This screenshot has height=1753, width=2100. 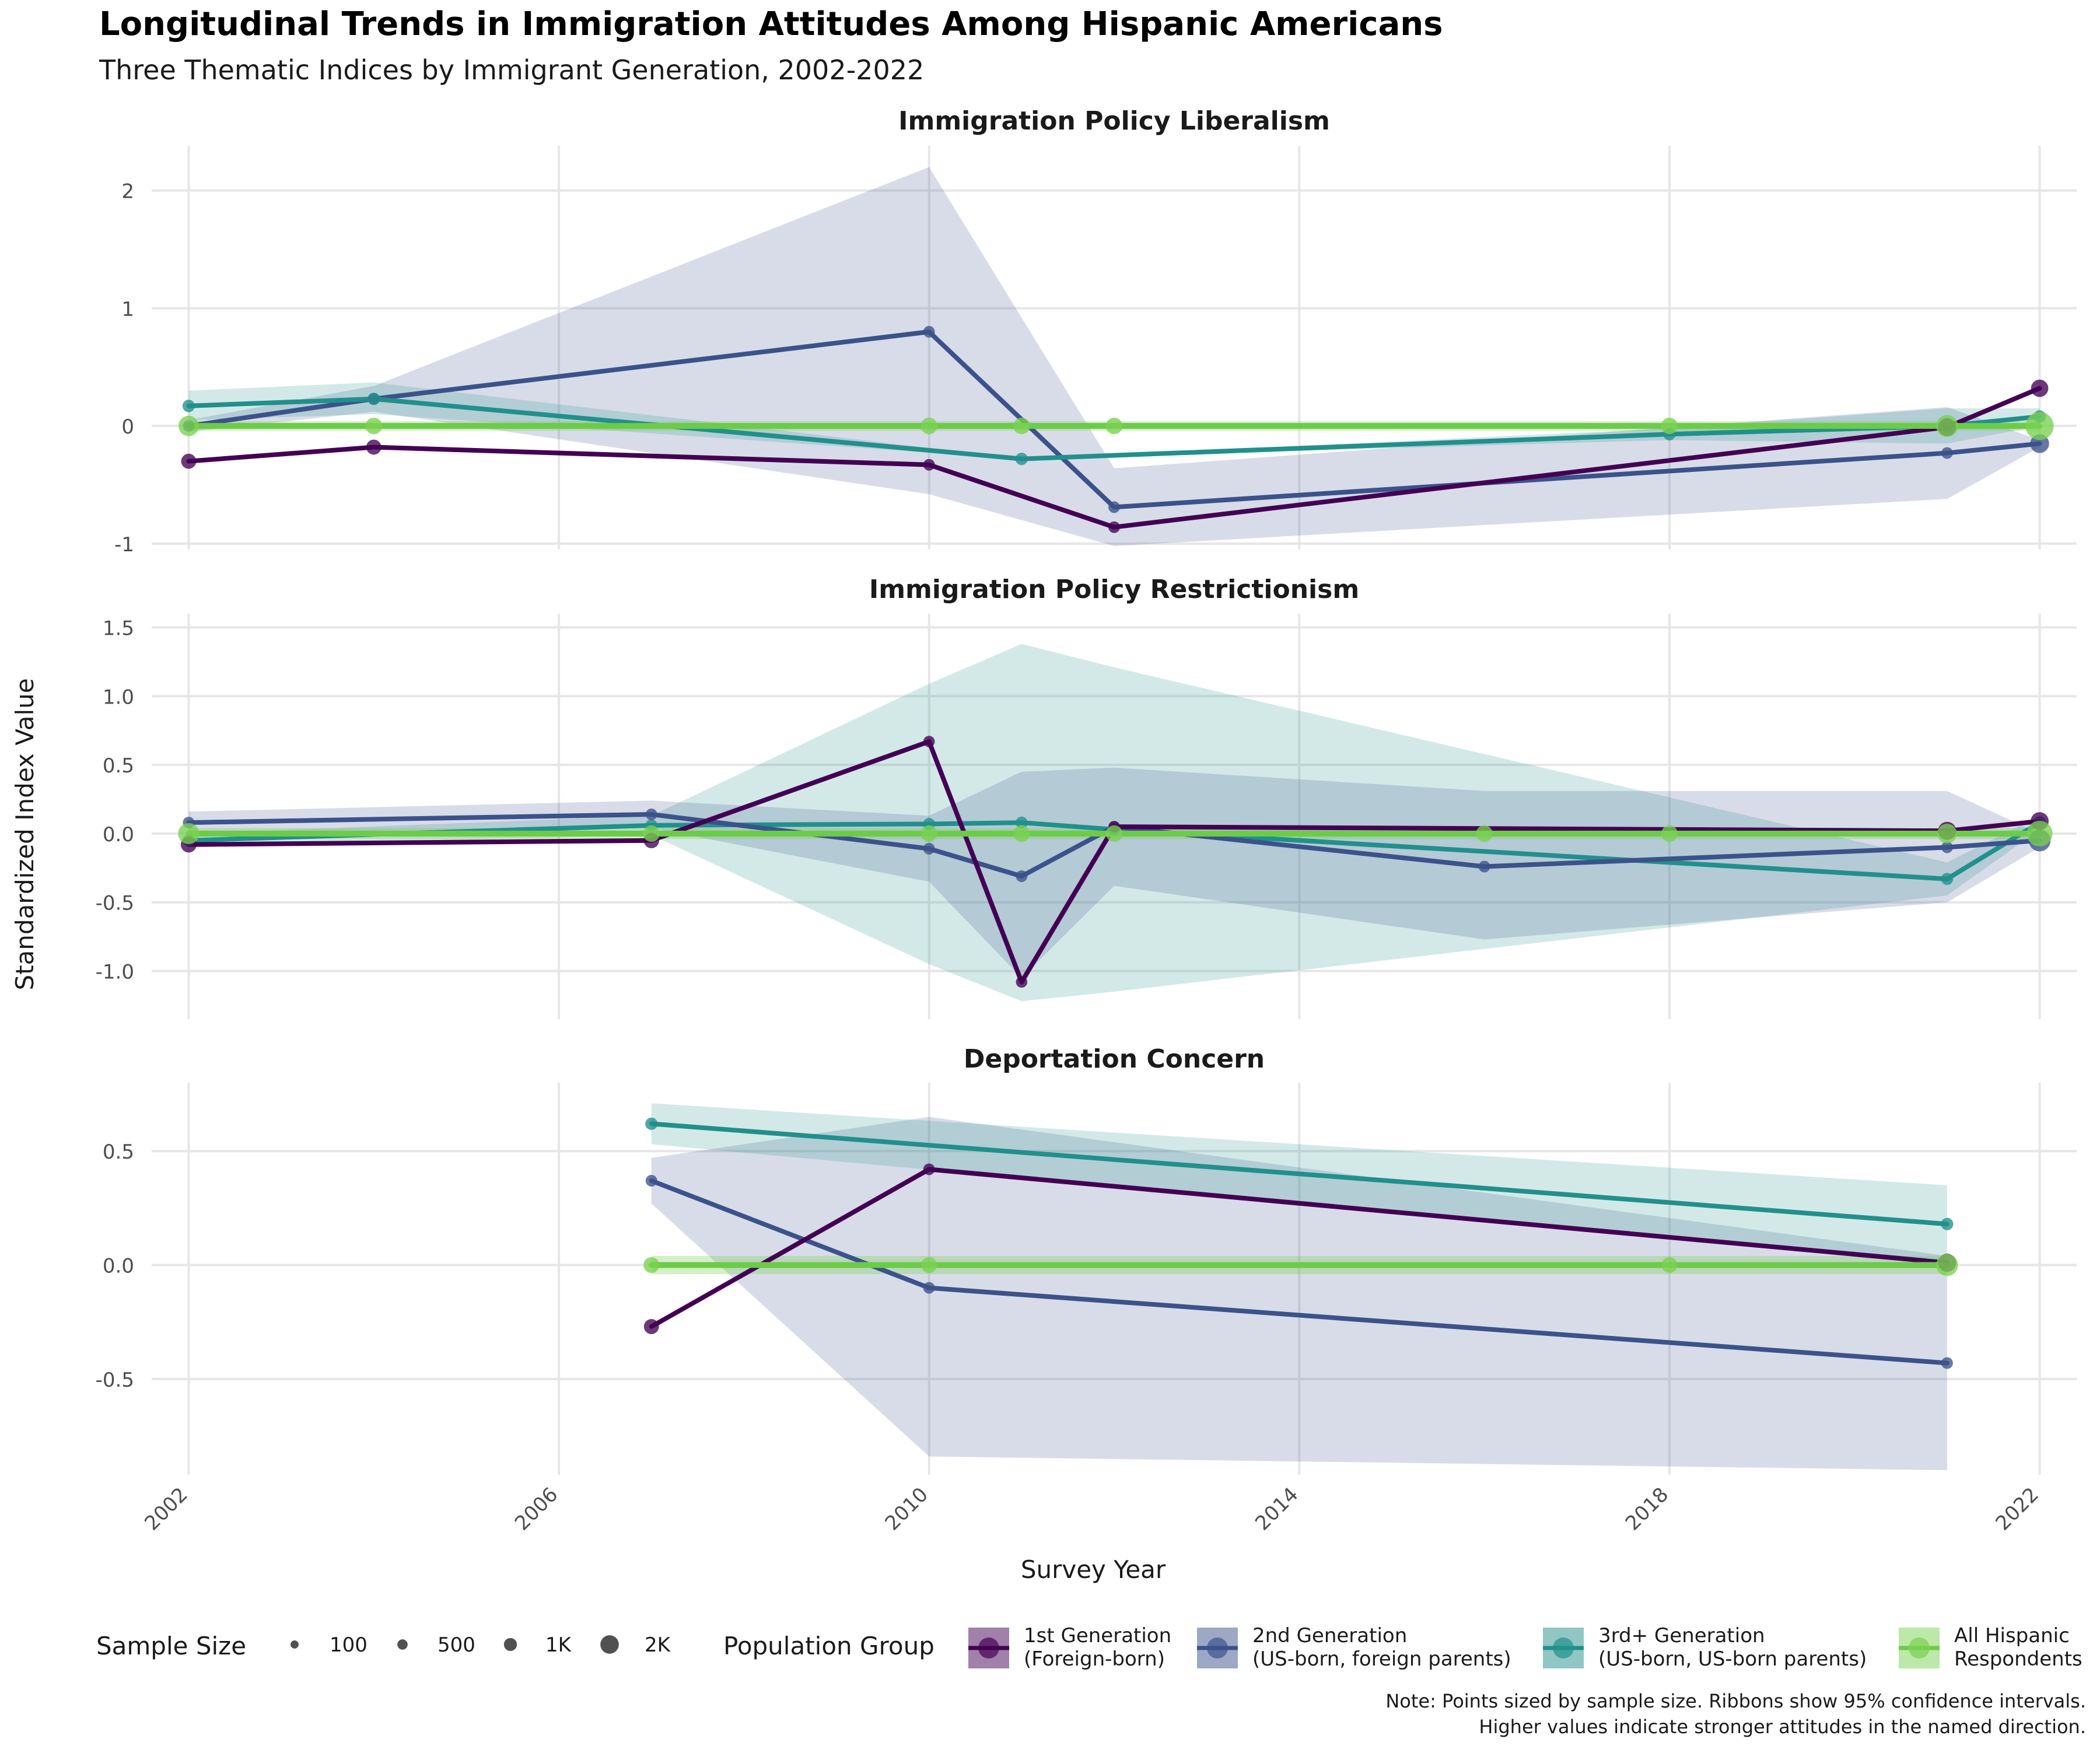 I want to click on y-tick-label: 0.0, so click(x=118, y=834).